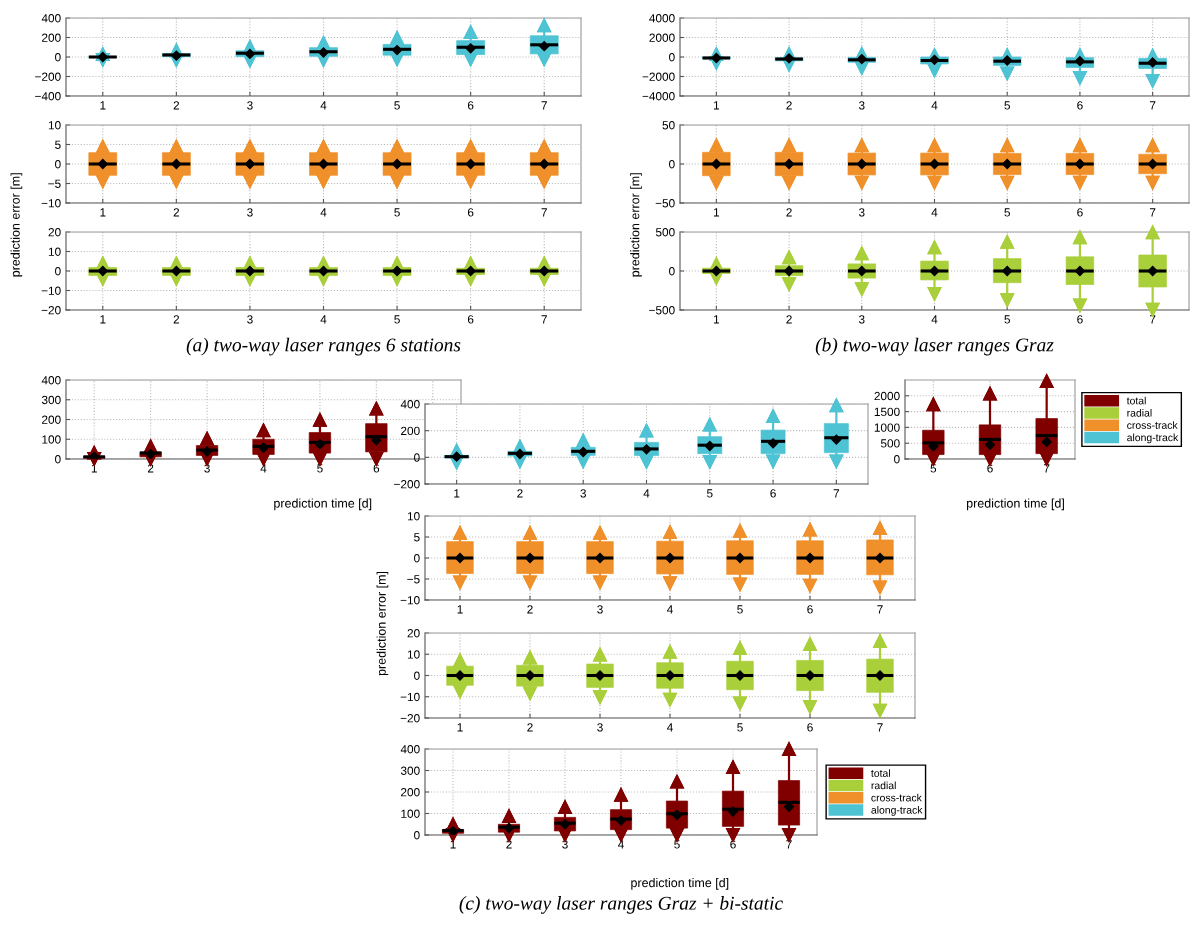 The width and height of the screenshot is (1191, 929). Describe the element at coordinates (668, 125) in the screenshot. I see `y-tick-label: 50` at that location.